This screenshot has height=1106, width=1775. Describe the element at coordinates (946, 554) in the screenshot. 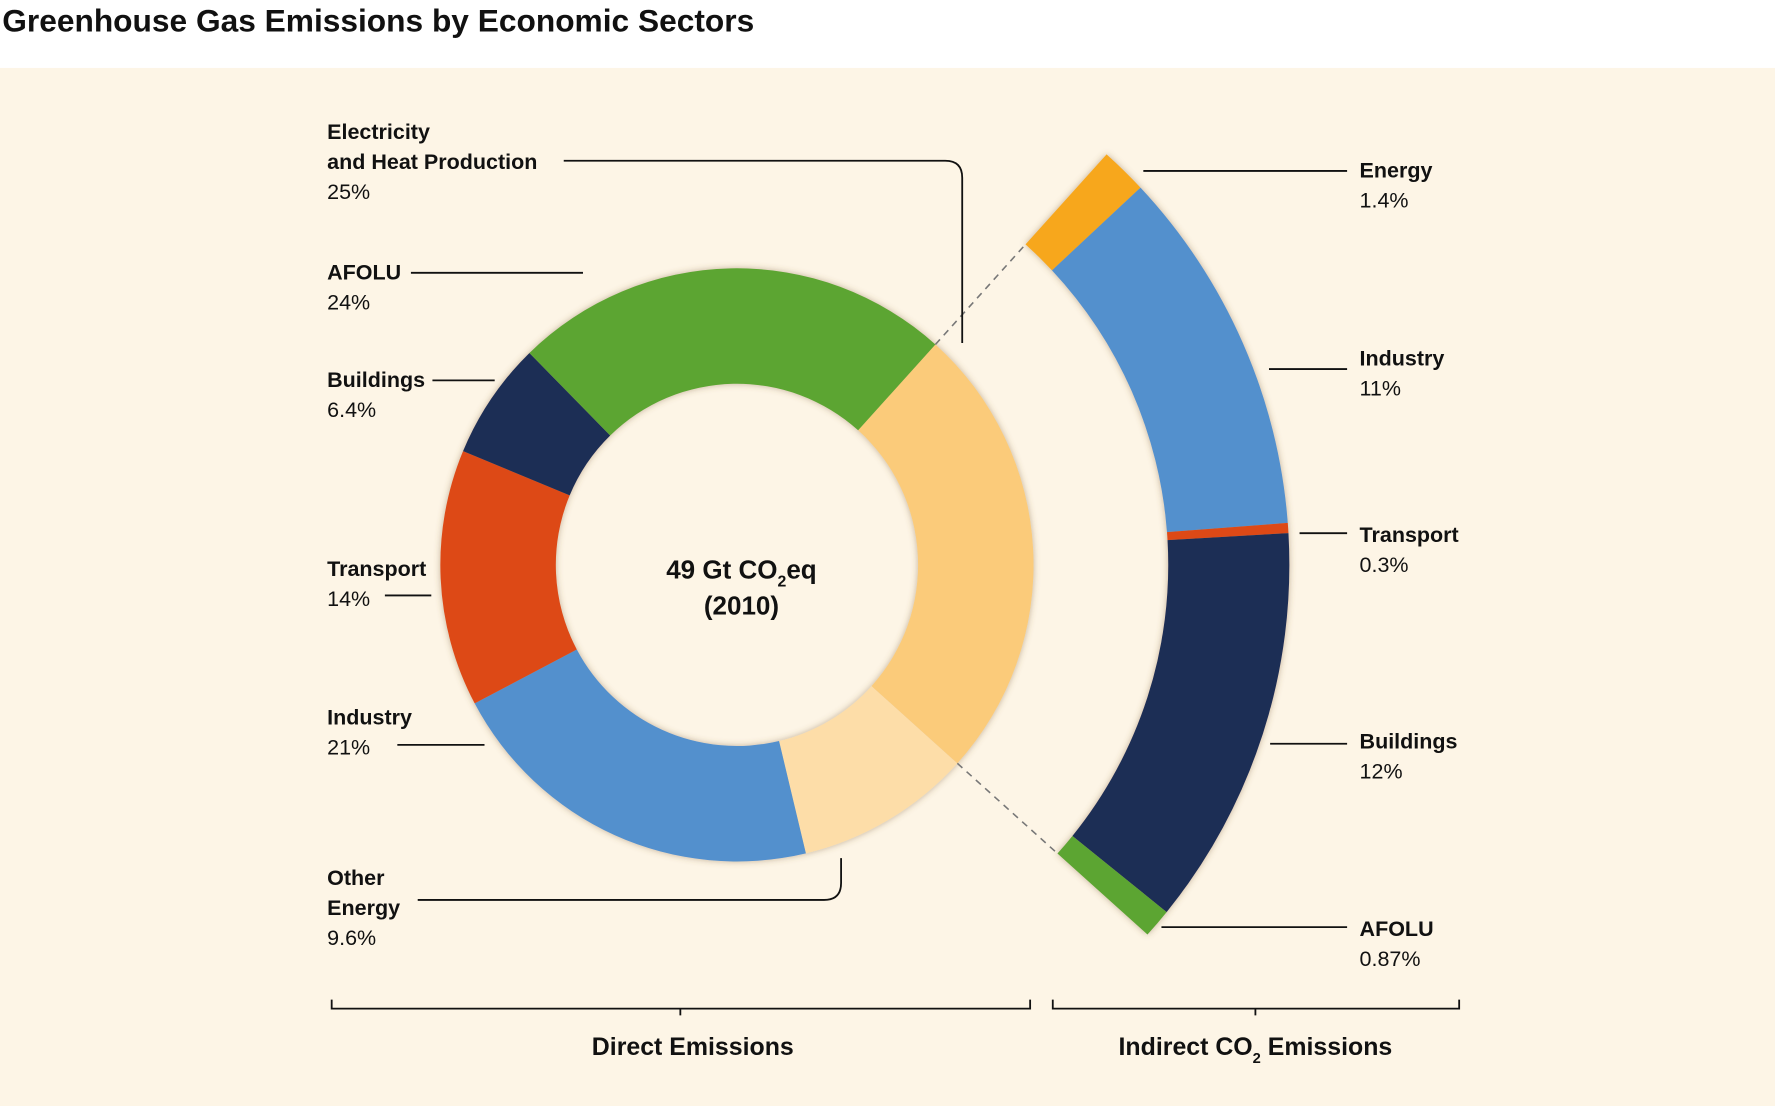

I see `direct-segment-electricity-and-heat-production` at that location.